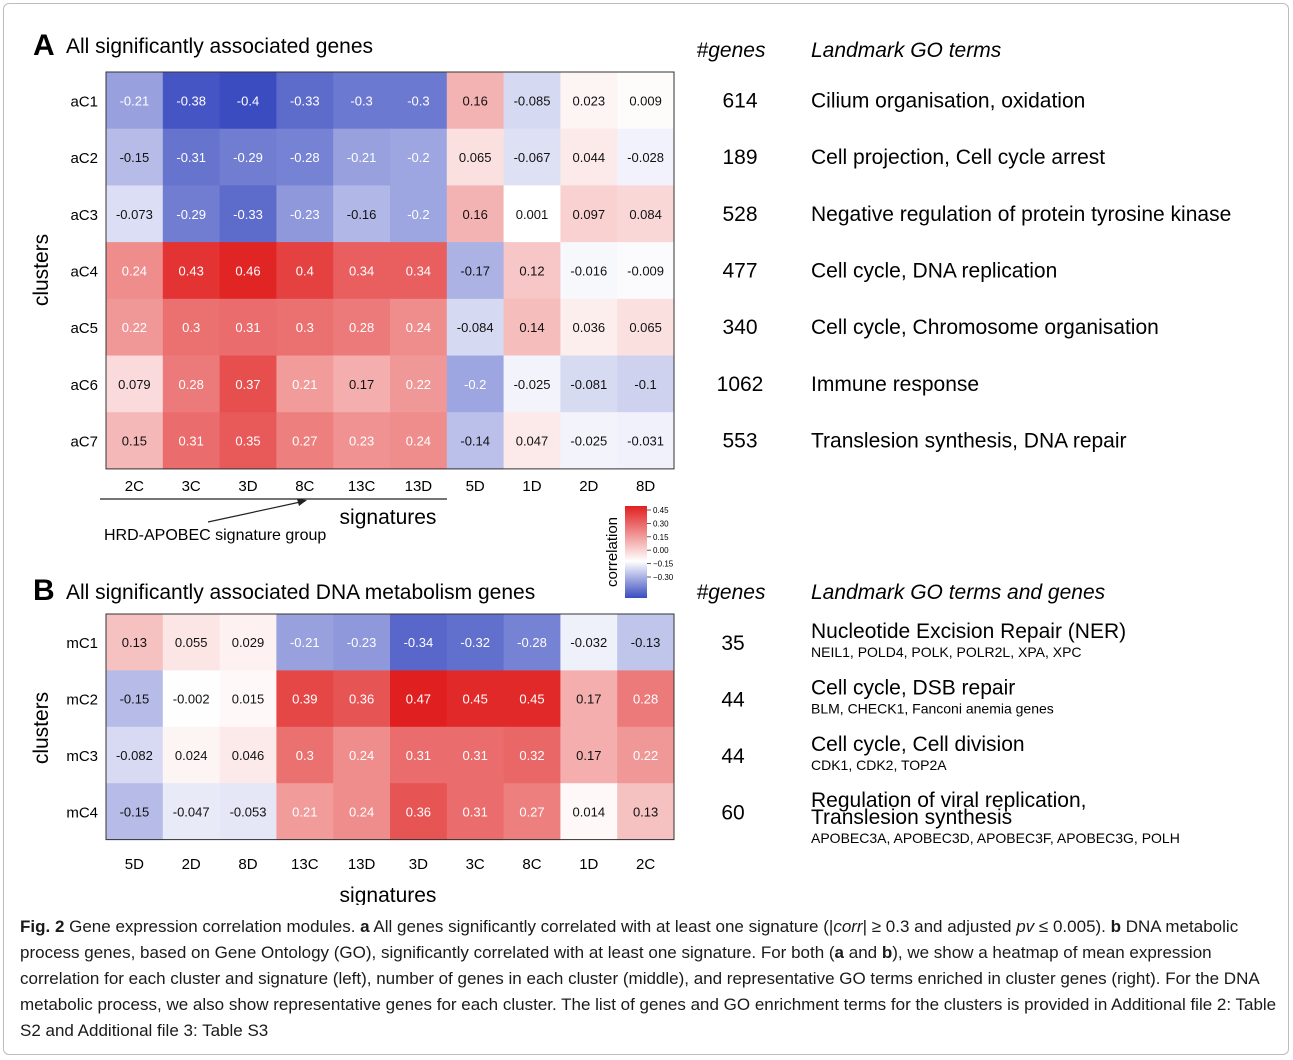 Image resolution: width=1293 pixels, height=1060 pixels. Describe the element at coordinates (948, 800) in the screenshot. I see `go-term: Regulation of viral replication,` at that location.